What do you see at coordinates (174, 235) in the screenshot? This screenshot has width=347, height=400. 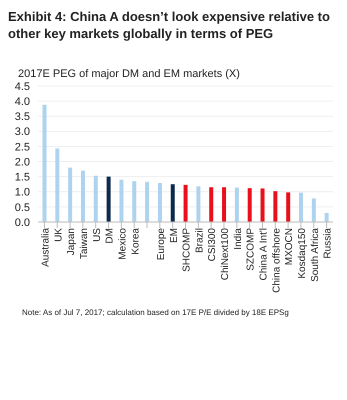 I see `x-tick-label: EM` at bounding box center [174, 235].